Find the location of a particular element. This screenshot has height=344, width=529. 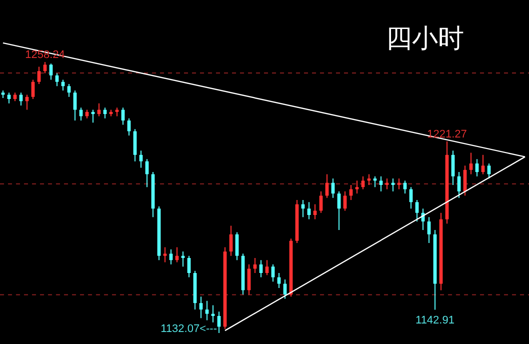

annotation: 1132.07<--- is located at coordinates (189, 329).